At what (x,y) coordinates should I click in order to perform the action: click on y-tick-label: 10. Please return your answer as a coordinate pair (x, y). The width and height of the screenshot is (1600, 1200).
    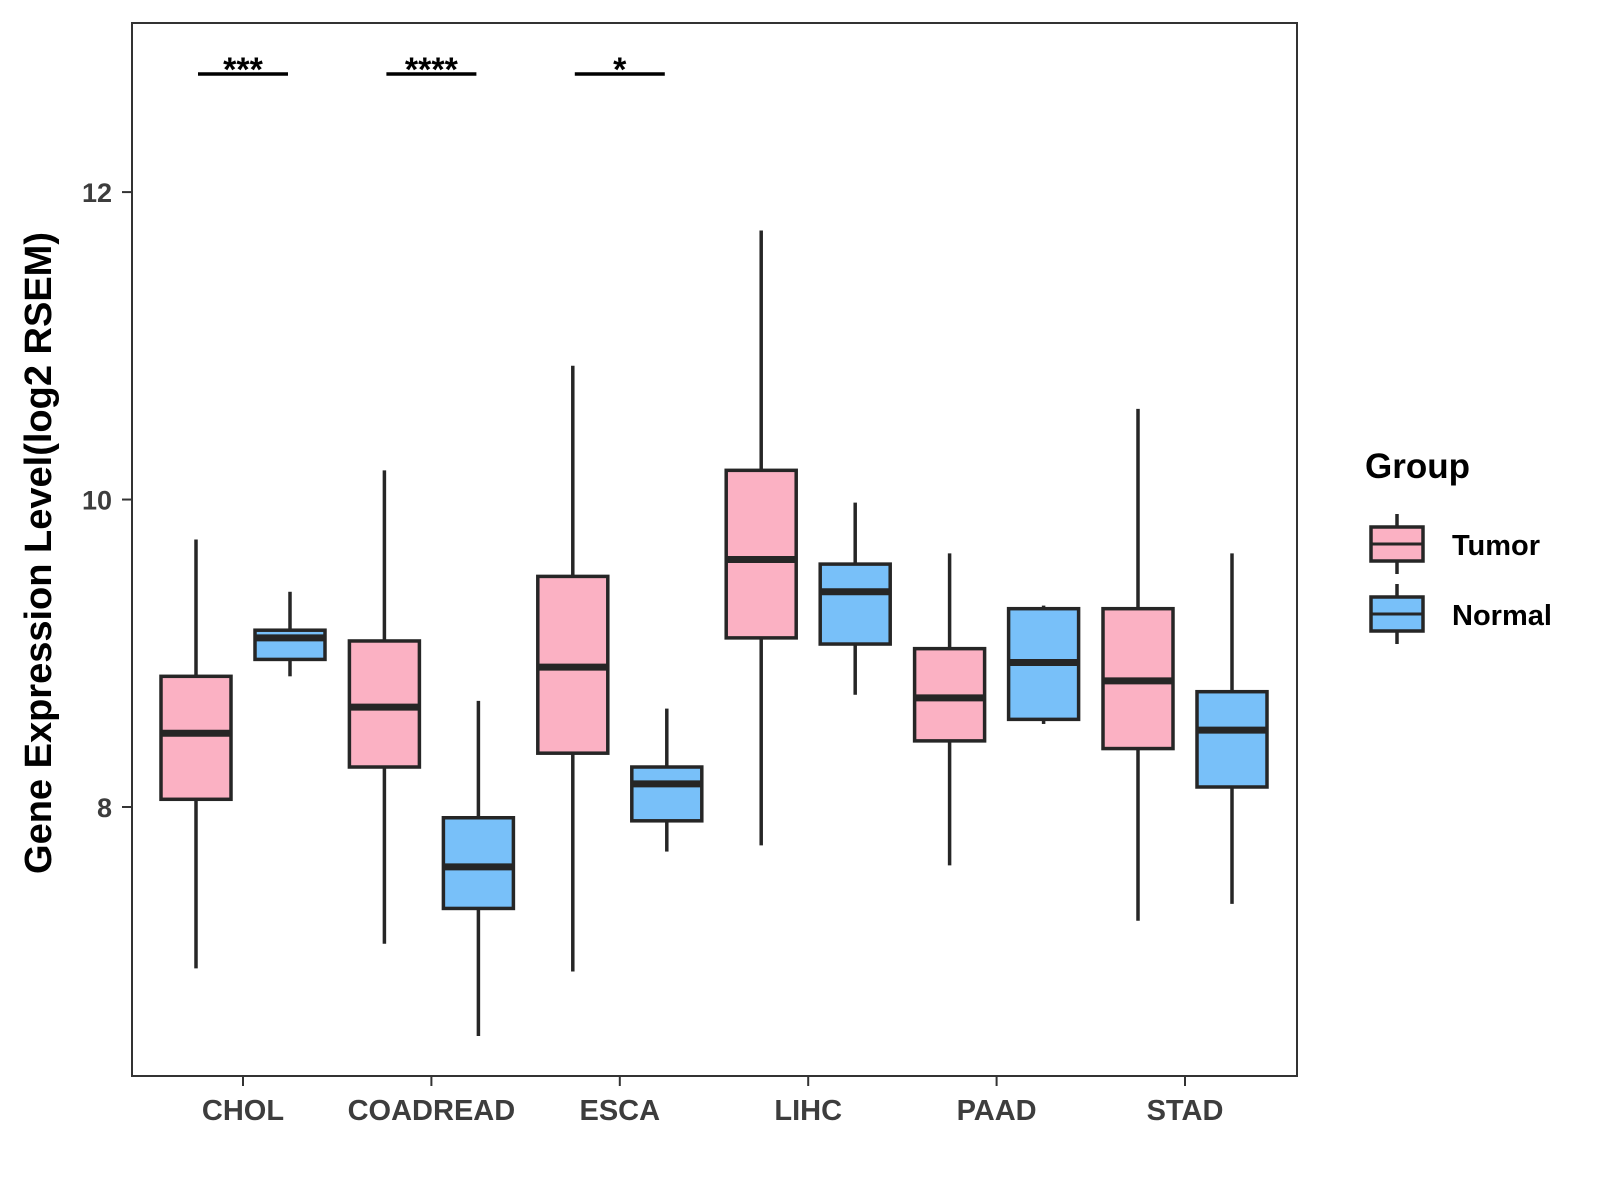
    Looking at the image, I should click on (97, 501).